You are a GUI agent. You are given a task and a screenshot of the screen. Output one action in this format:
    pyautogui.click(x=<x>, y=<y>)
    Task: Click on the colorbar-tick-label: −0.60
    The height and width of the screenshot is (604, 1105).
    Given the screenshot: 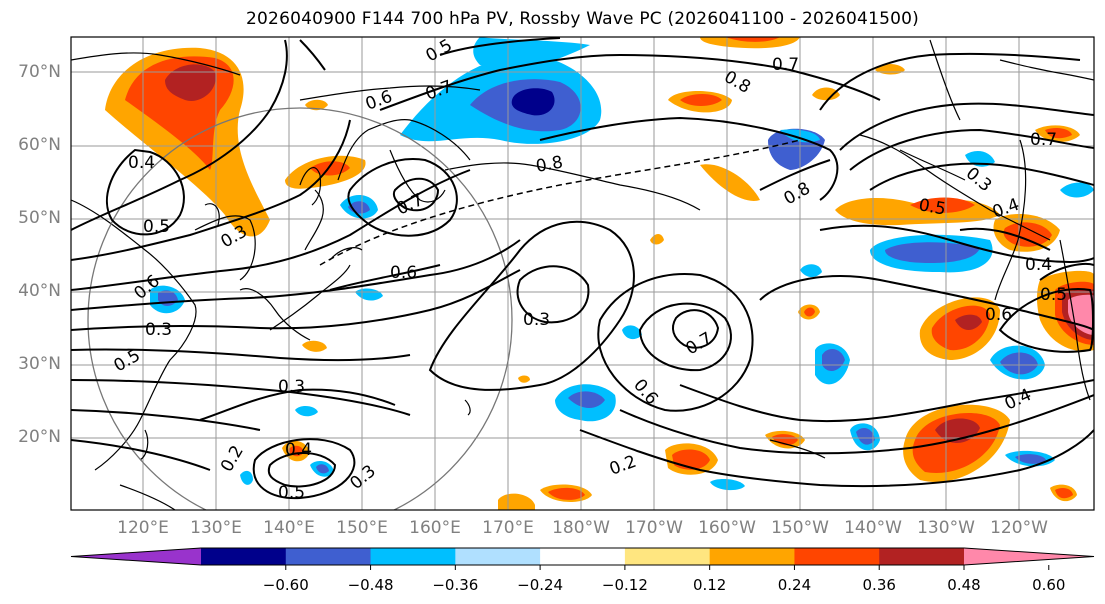 What is the action you would take?
    pyautogui.click(x=285, y=585)
    